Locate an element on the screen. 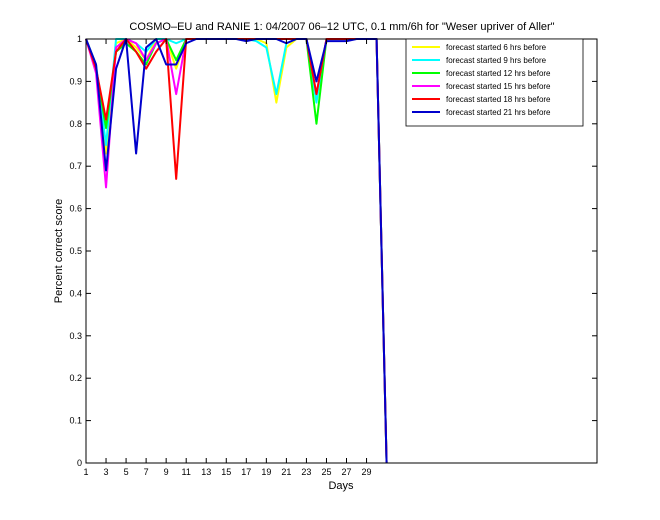 The width and height of the screenshot is (660, 520). y-tick-label: 0.8 is located at coordinates (75, 124).